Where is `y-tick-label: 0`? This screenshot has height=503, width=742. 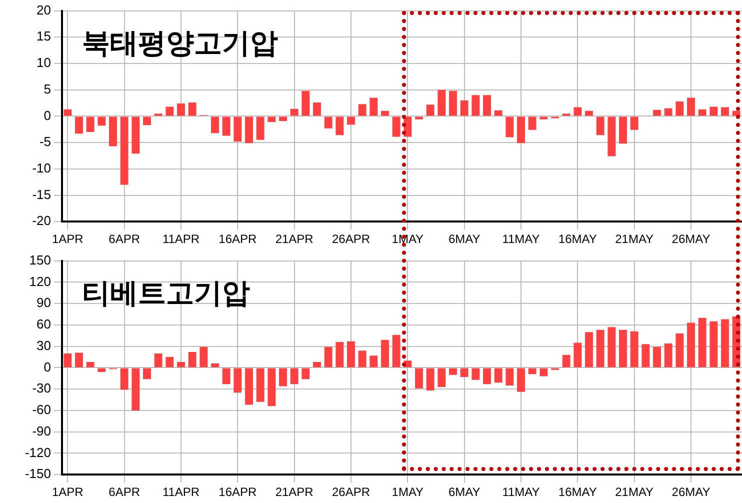 y-tick-label: 0 is located at coordinates (47, 366).